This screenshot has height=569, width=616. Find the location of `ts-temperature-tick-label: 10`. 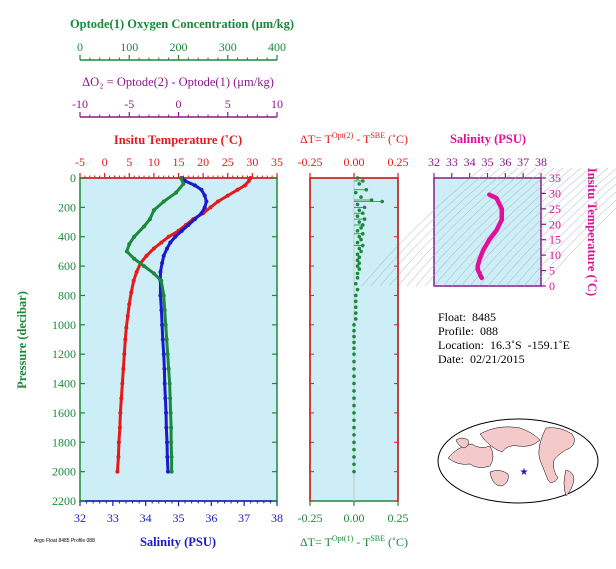

ts-temperature-tick-label: 10 is located at coordinates (555, 255).